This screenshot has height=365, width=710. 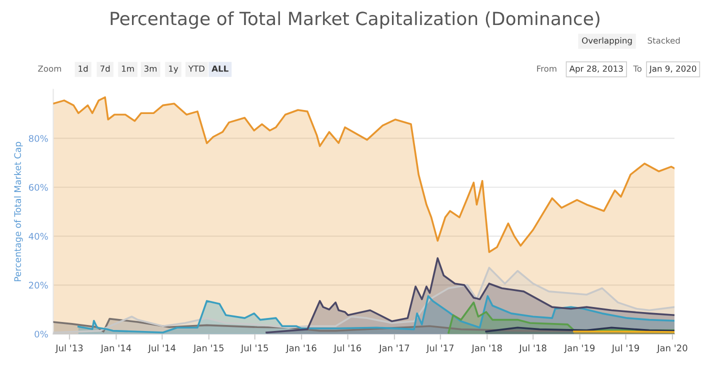 I want to click on y-axis-title: Percentage of Total Market Cap, so click(x=18, y=212).